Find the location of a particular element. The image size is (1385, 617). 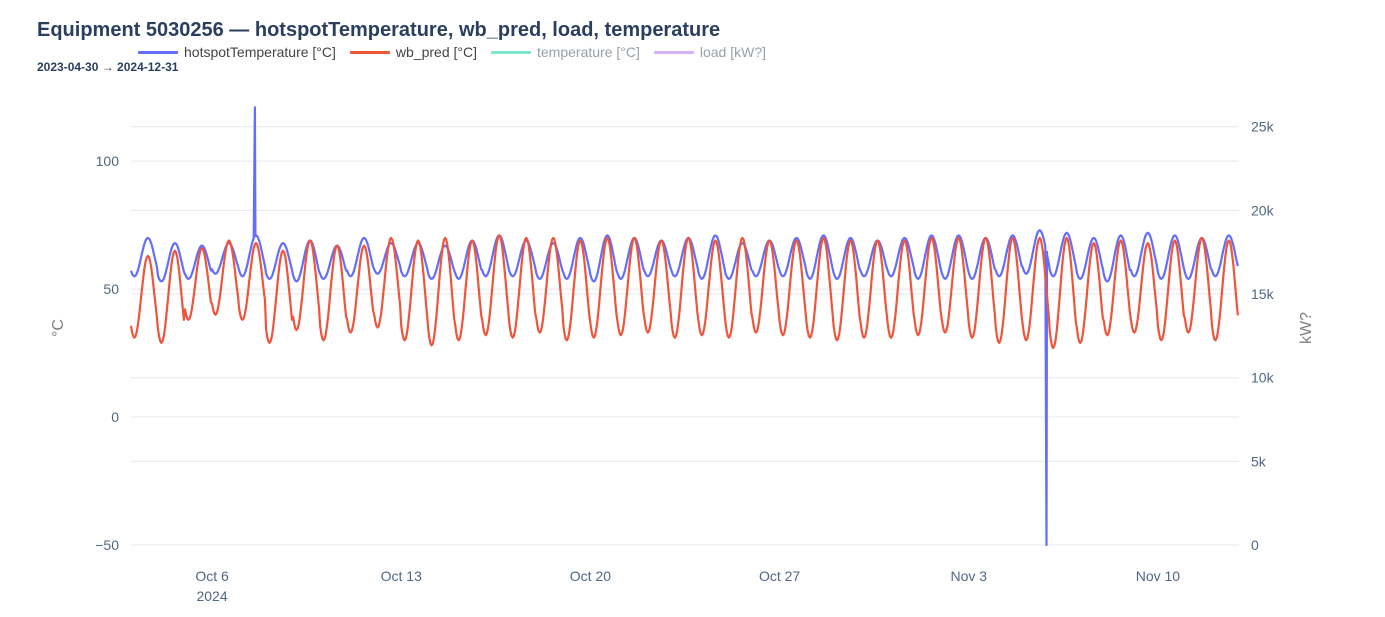

legend-label-wb-pred: wb_pred [°C] is located at coordinates (436, 52).